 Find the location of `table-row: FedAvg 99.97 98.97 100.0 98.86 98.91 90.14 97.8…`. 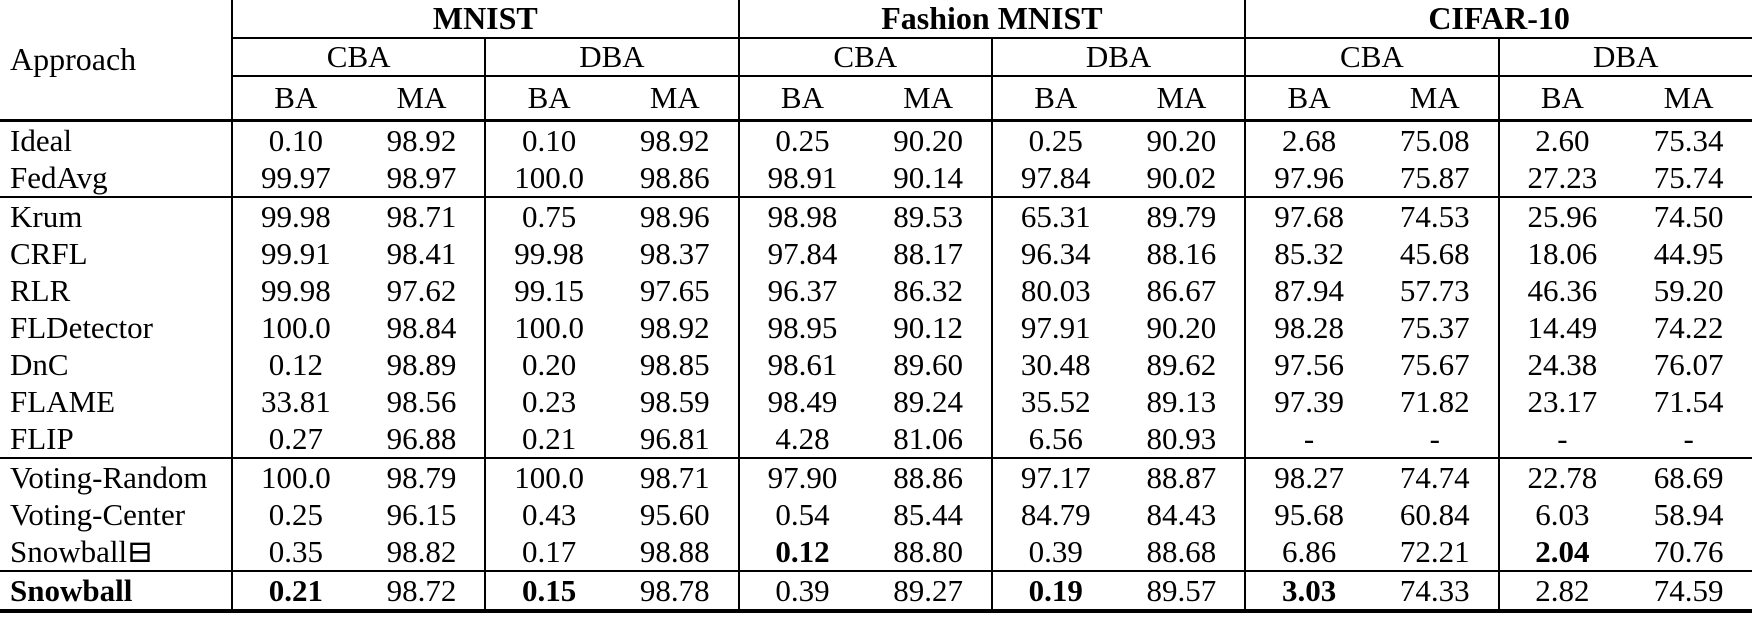

table-row: FedAvg 99.97 98.97 100.0 98.86 98.91 90.14 97.8… is located at coordinates (876, 178).